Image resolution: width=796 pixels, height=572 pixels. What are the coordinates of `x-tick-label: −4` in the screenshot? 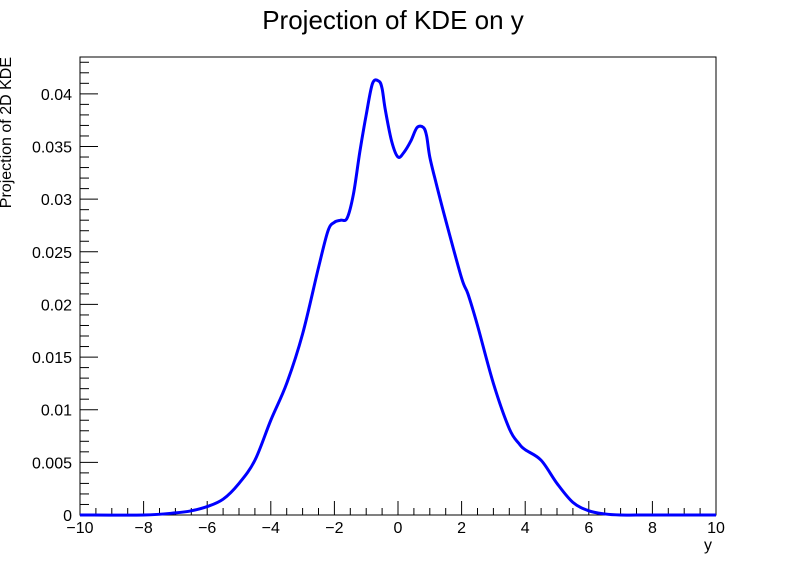 It's located at (271, 528).